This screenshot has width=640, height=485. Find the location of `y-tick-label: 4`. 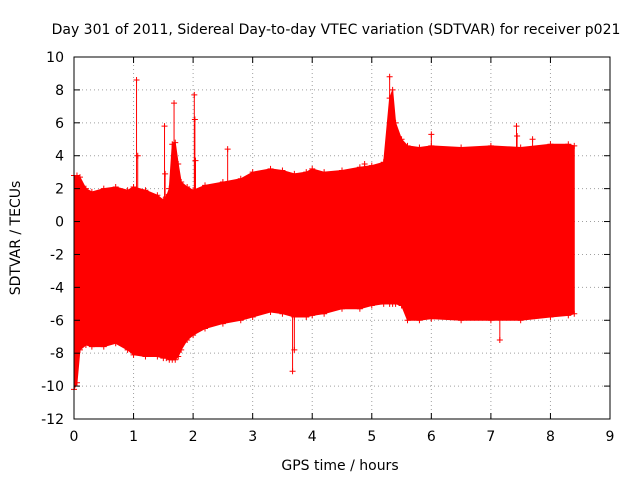

y-tick-label: 4 is located at coordinates (59, 157).